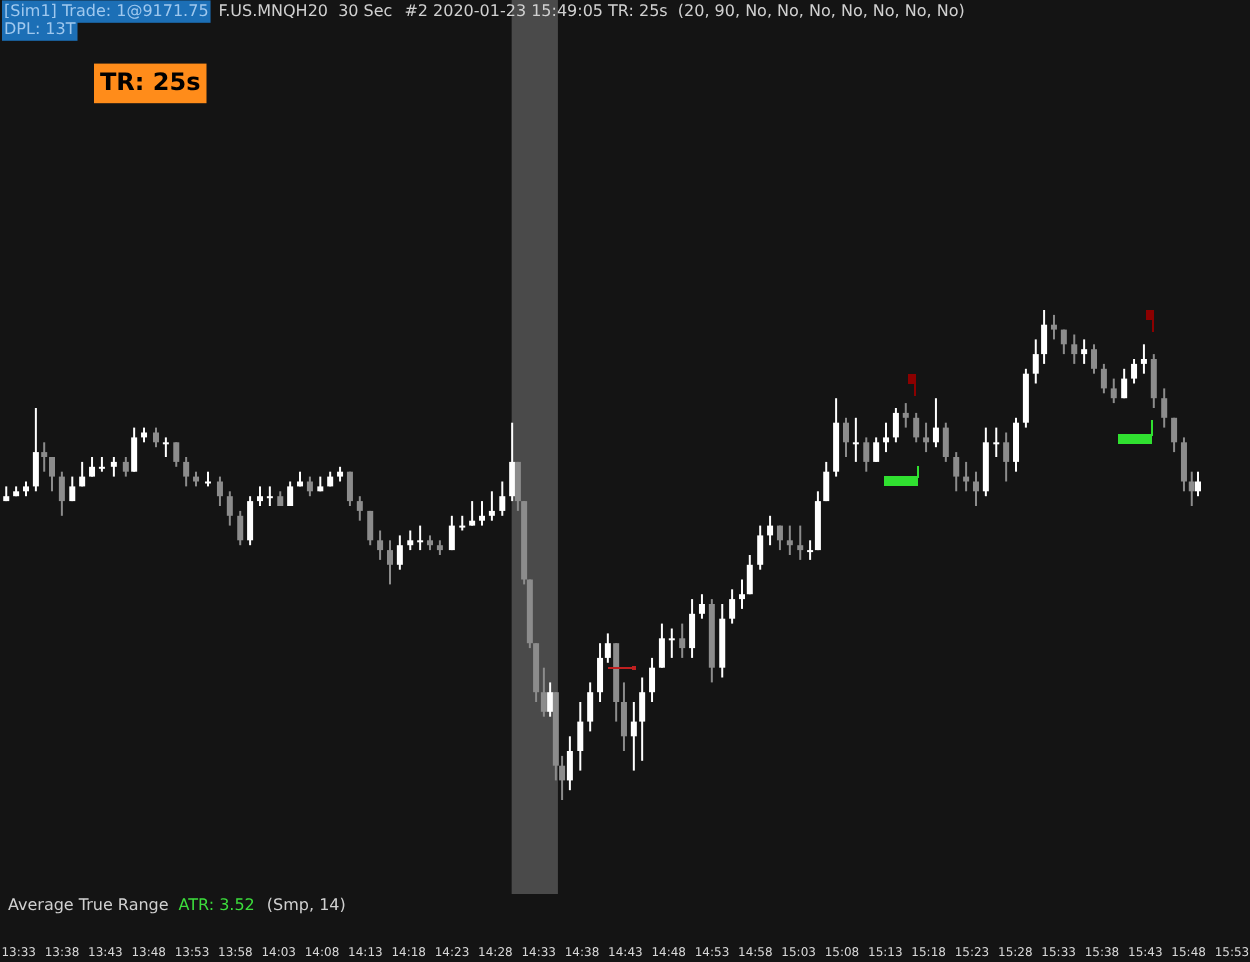 This screenshot has width=1250, height=962. I want to click on text: ATR: 3.52, so click(216, 905).